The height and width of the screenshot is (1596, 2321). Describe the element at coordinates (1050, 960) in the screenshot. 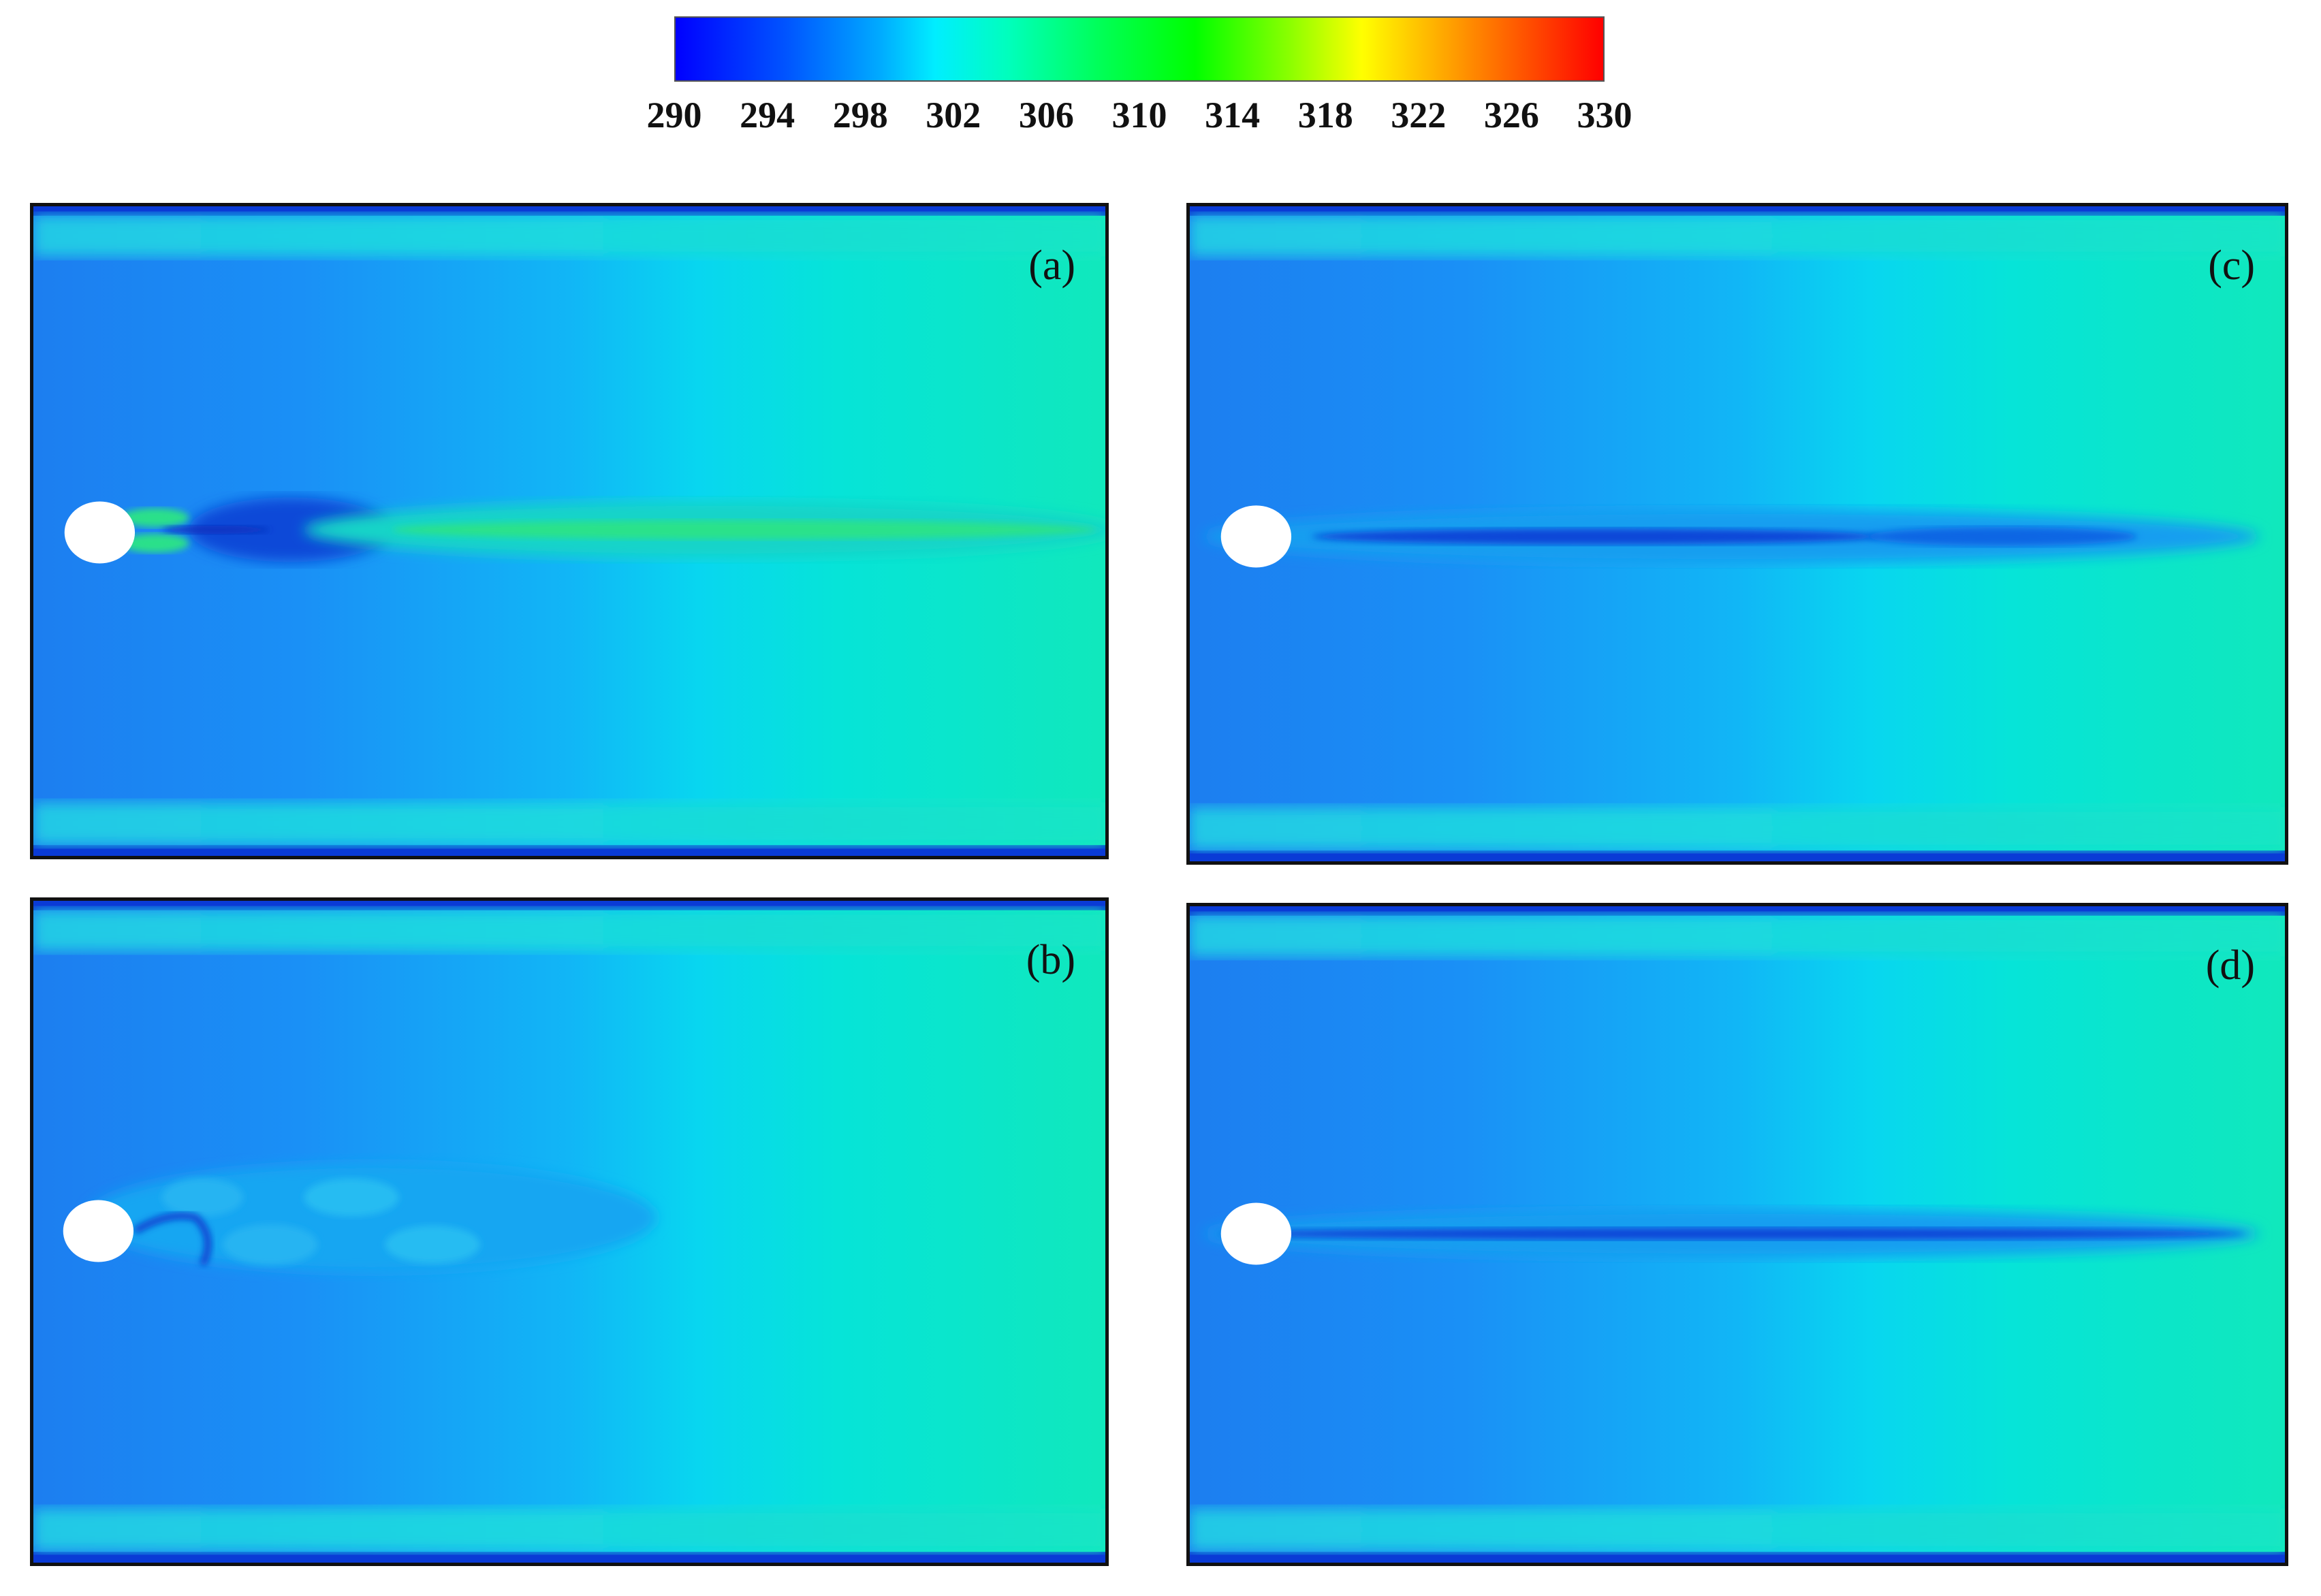

I see `panel-label: (b)` at that location.